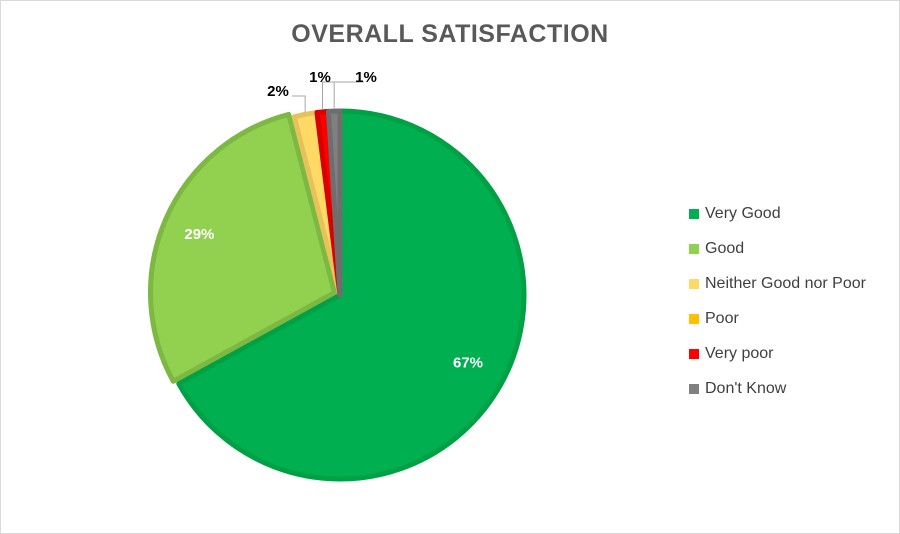 The image size is (900, 534). I want to click on legend-label: Good, so click(725, 248).